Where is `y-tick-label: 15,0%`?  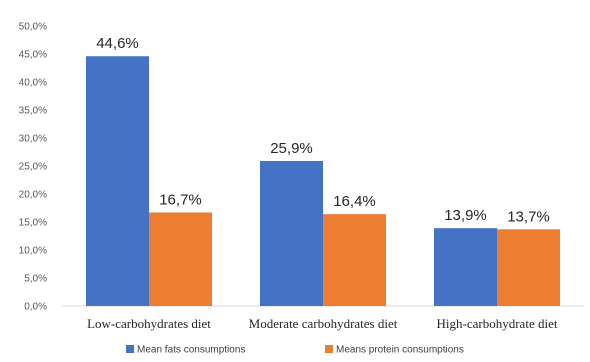 y-tick-label: 15,0% is located at coordinates (33, 223).